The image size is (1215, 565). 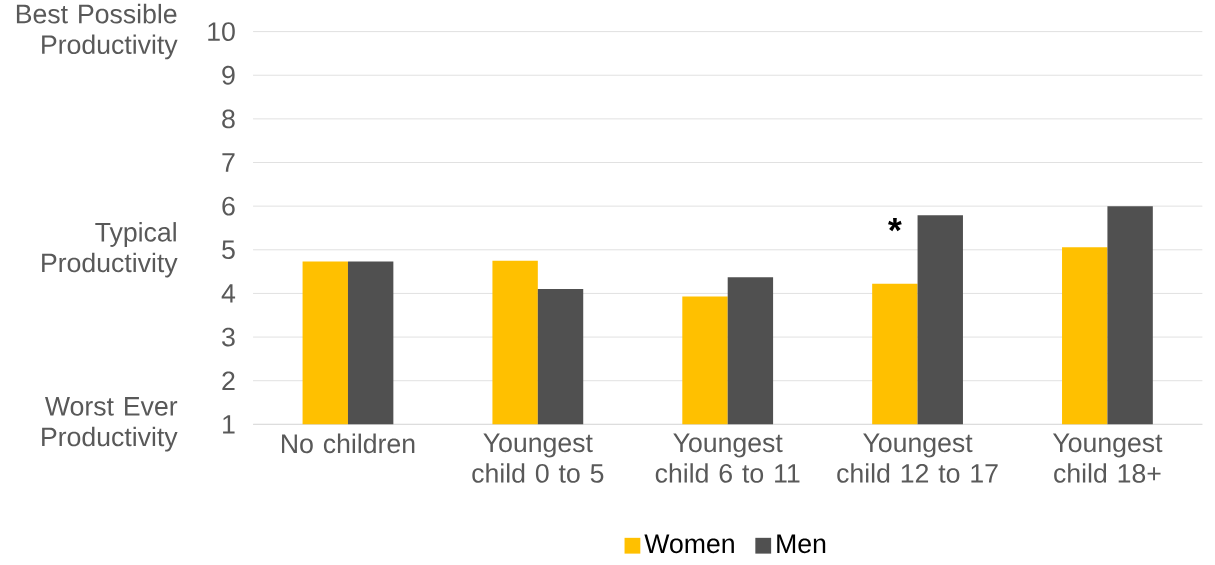 What do you see at coordinates (228, 250) in the screenshot?
I see `y-tick-label: 5` at bounding box center [228, 250].